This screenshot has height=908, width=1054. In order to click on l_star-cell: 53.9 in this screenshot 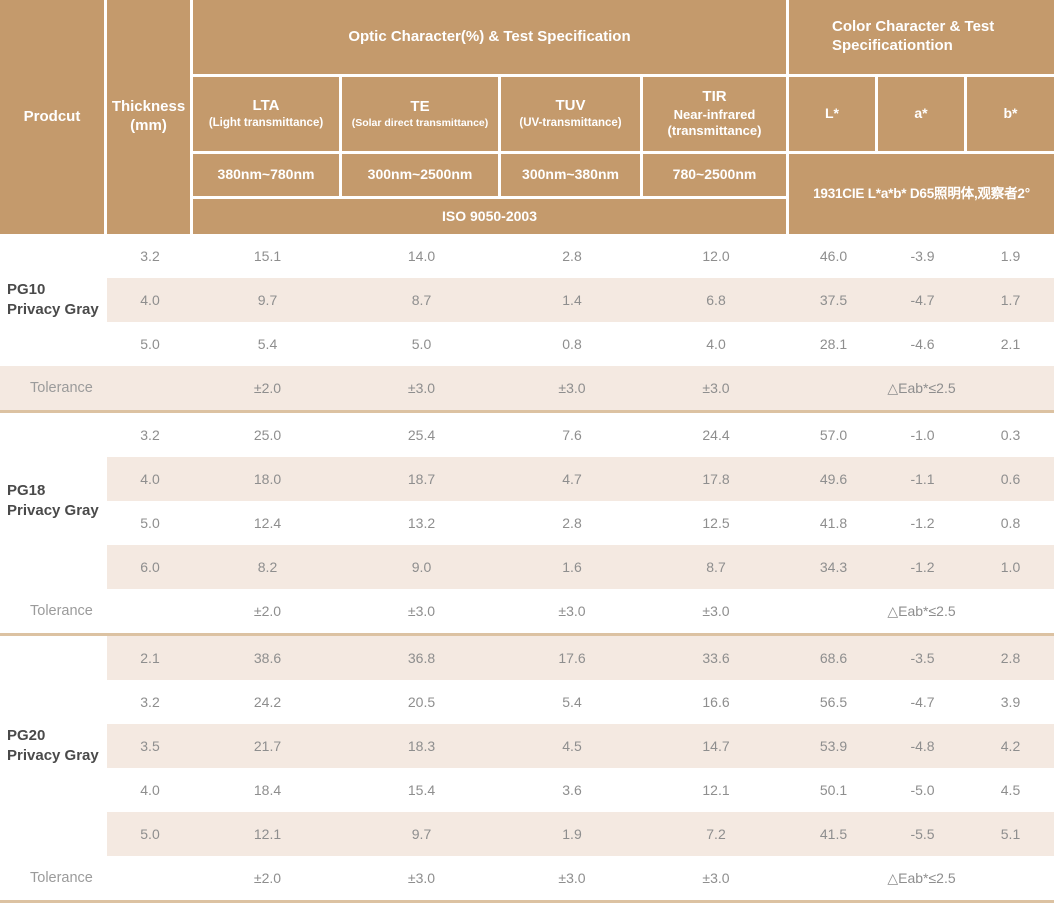, I will do `click(833, 746)`.